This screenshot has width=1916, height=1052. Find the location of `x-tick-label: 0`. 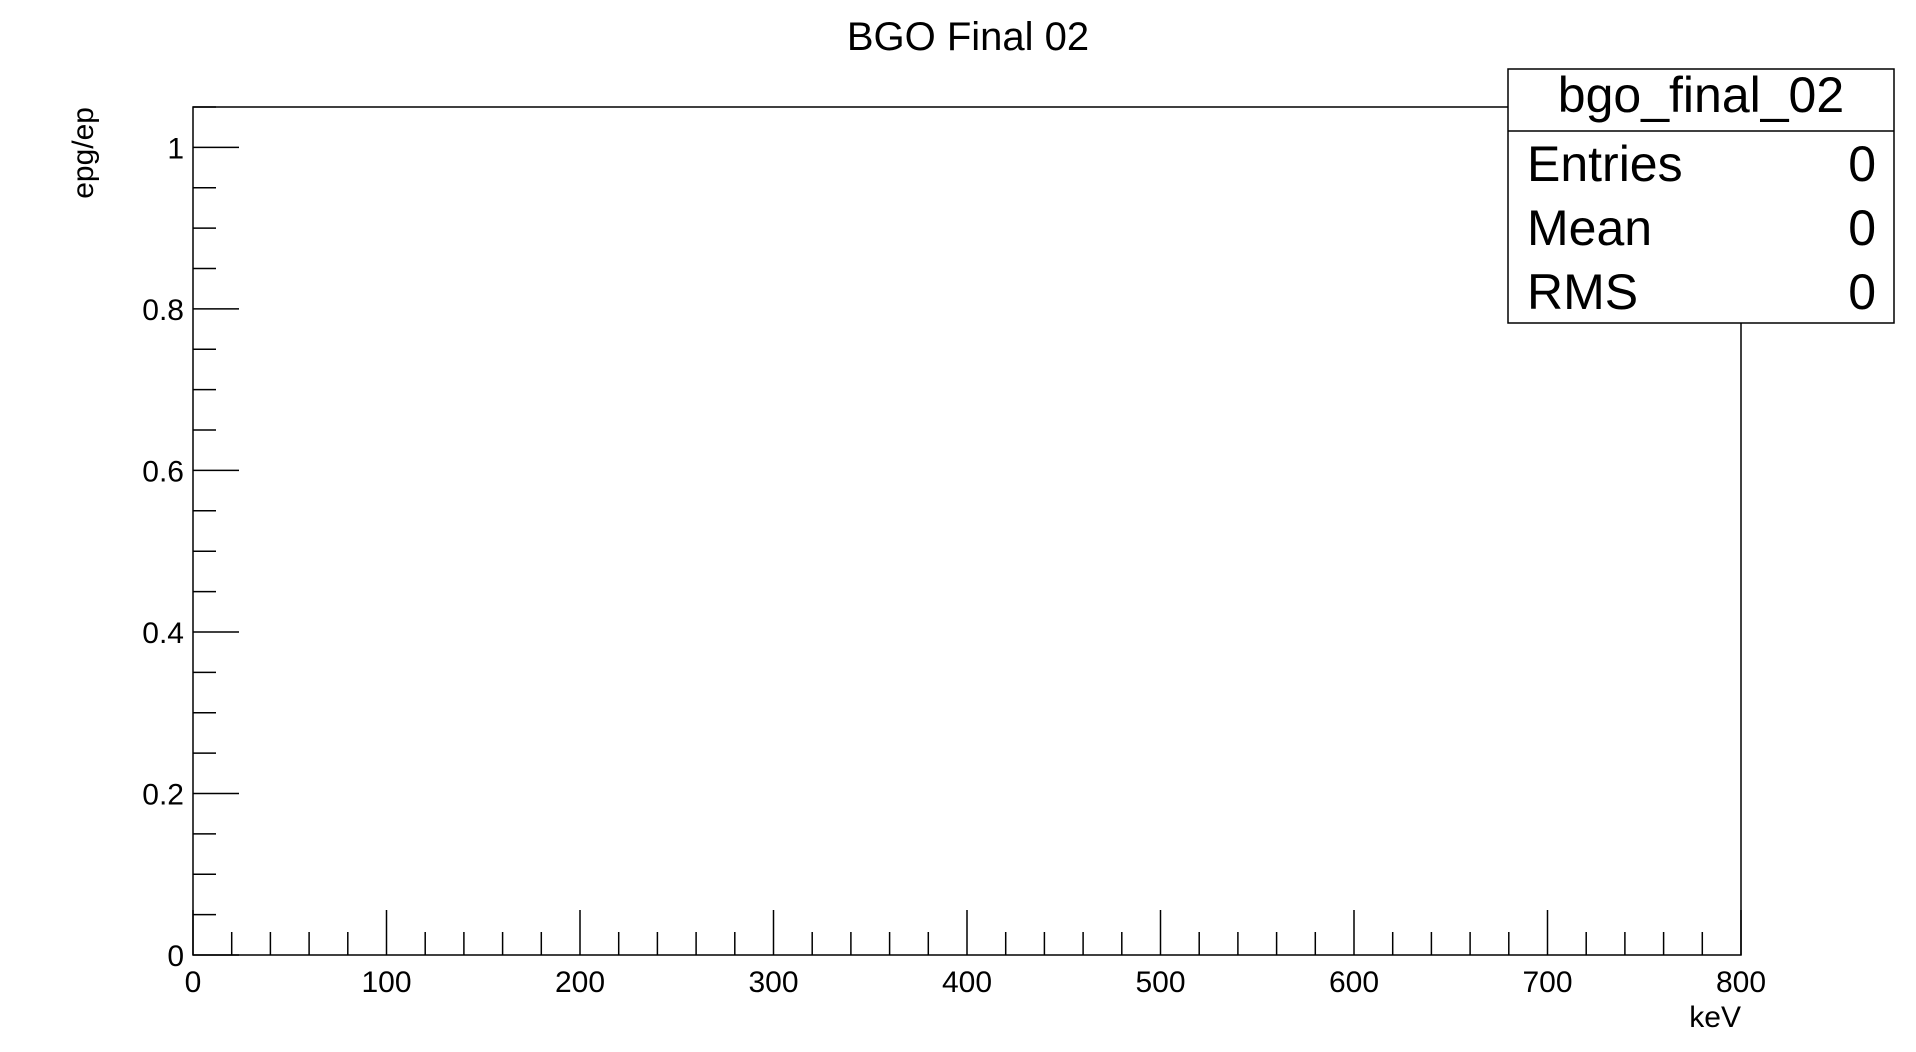

x-tick-label: 0 is located at coordinates (193, 982).